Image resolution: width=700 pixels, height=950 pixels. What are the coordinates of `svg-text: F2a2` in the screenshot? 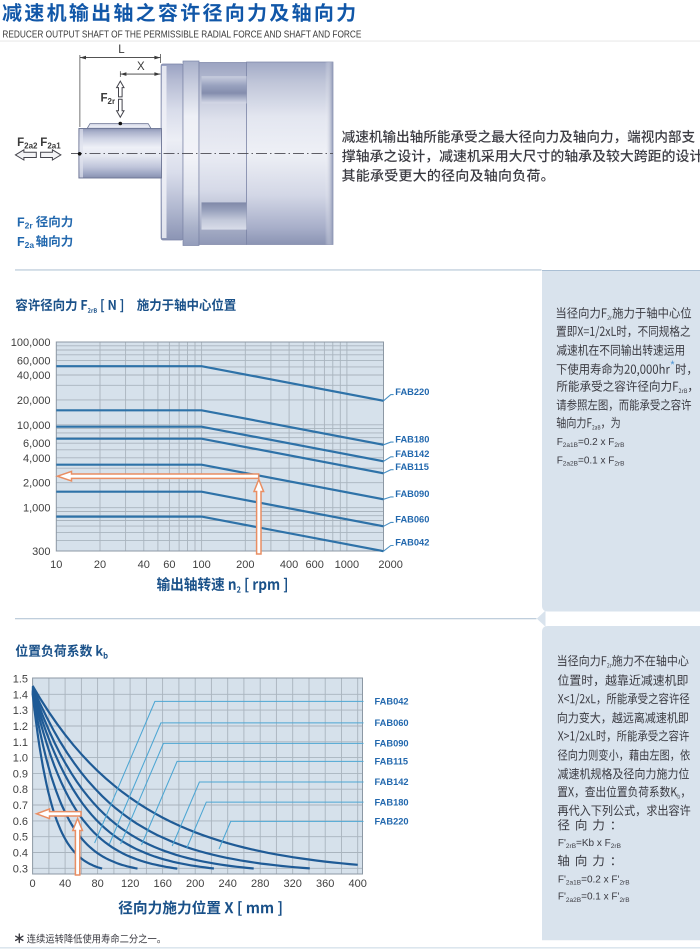 It's located at (27, 144).